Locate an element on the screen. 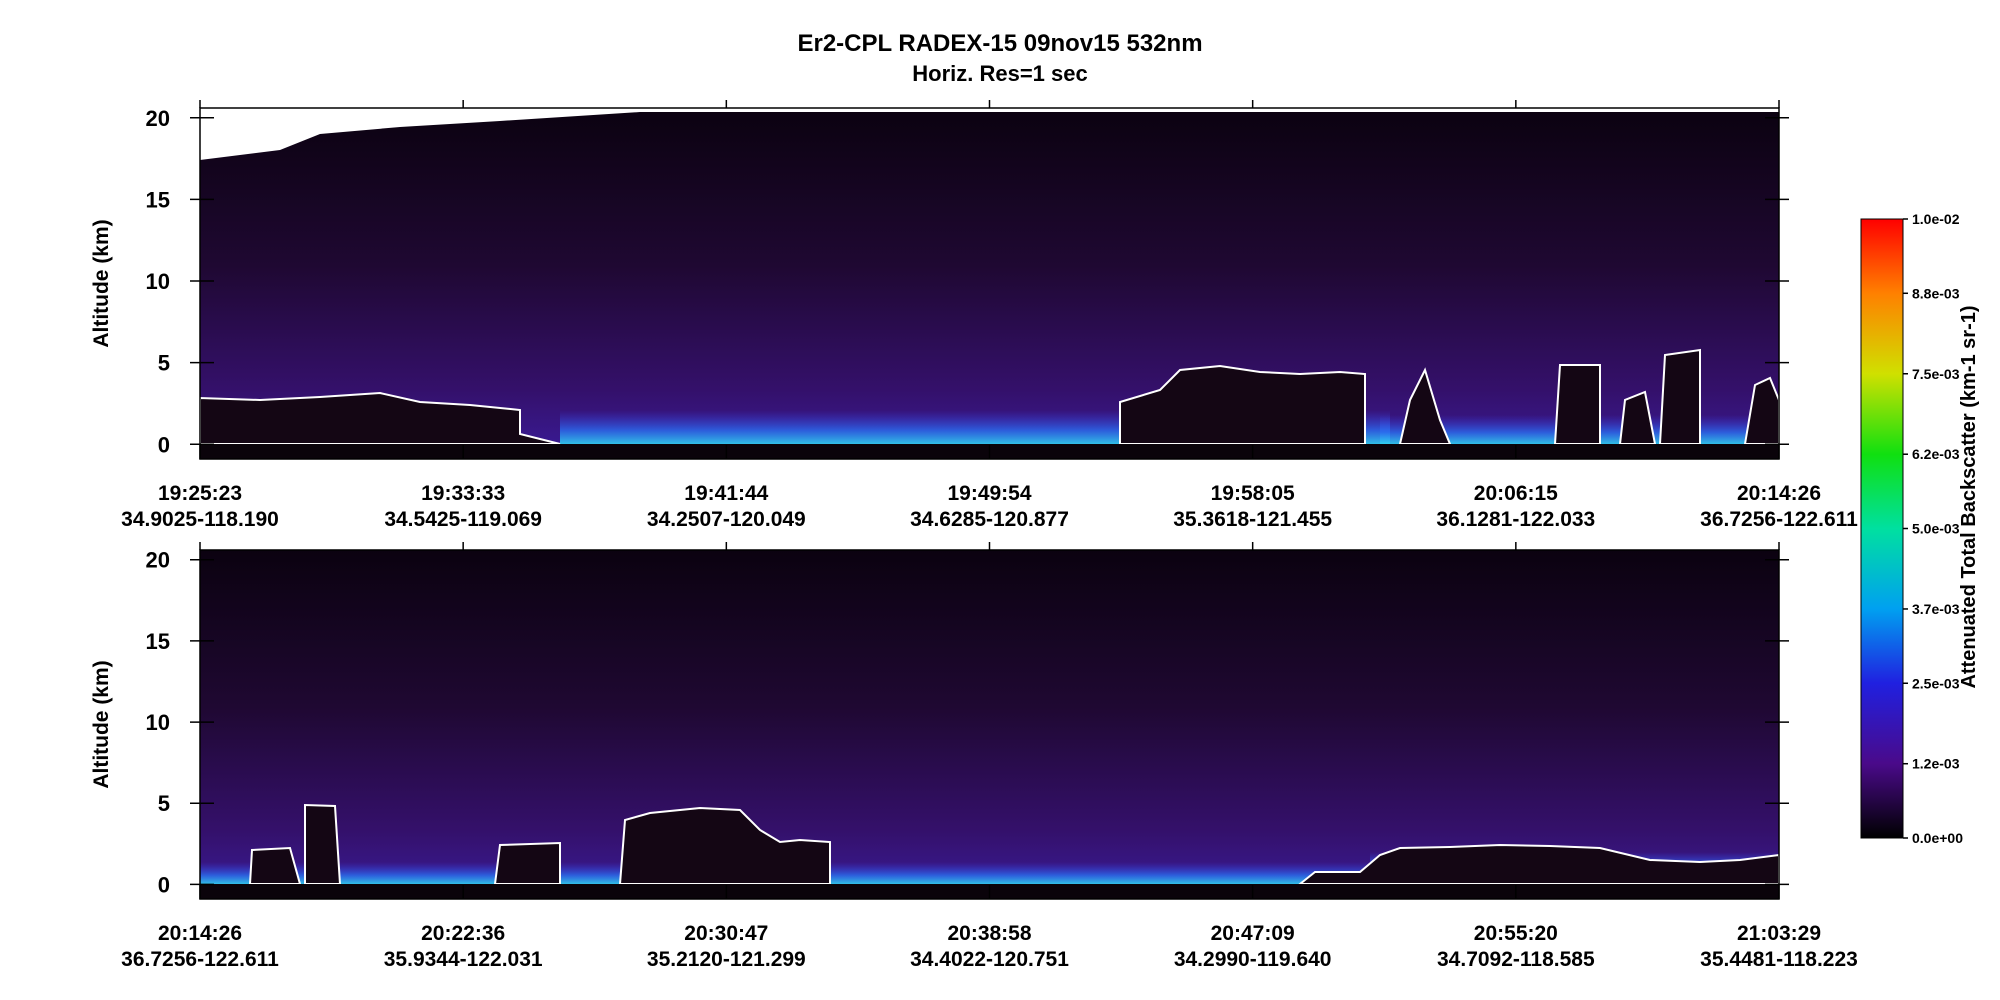 This screenshot has height=1000, width=2000. x-tick-label: 20:30:47 is located at coordinates (726, 933).